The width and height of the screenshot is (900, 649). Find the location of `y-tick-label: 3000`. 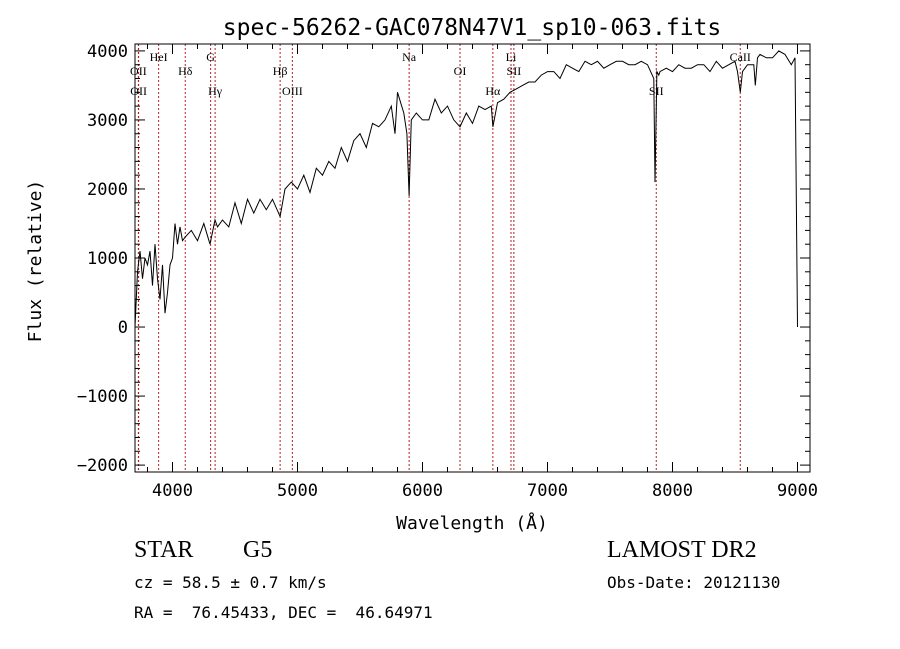

y-tick-label: 3000 is located at coordinates (107, 121).